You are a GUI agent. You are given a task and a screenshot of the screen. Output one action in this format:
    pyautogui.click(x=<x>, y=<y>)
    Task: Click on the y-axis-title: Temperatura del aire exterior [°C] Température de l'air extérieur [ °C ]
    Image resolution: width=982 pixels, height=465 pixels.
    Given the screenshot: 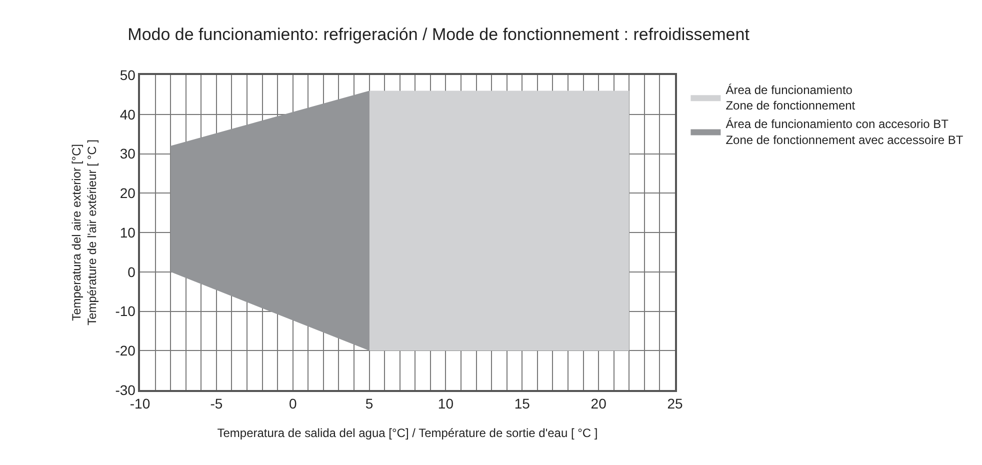 What is the action you would take?
    pyautogui.click(x=84, y=233)
    